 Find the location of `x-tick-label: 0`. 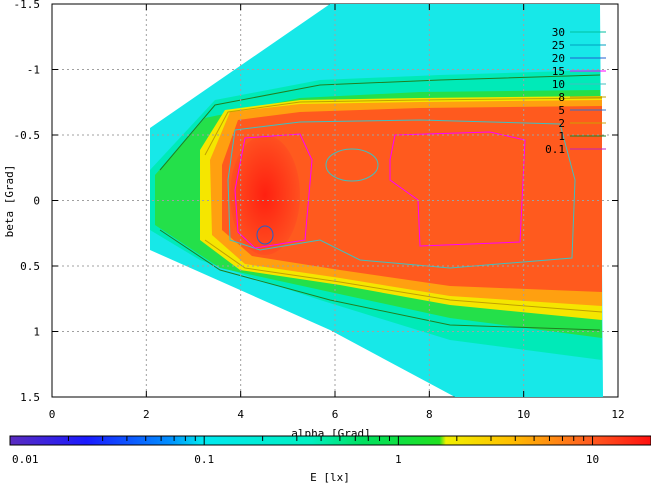

x-tick-label: 0 is located at coordinates (52, 414).